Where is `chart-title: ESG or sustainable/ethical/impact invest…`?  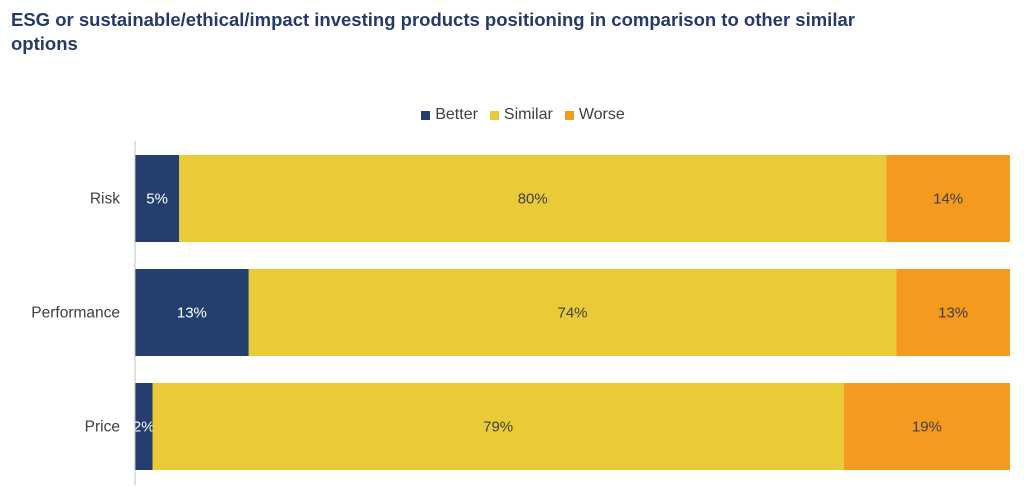
chart-title: ESG or sustainable/ethical/impact invest… is located at coordinates (433, 31).